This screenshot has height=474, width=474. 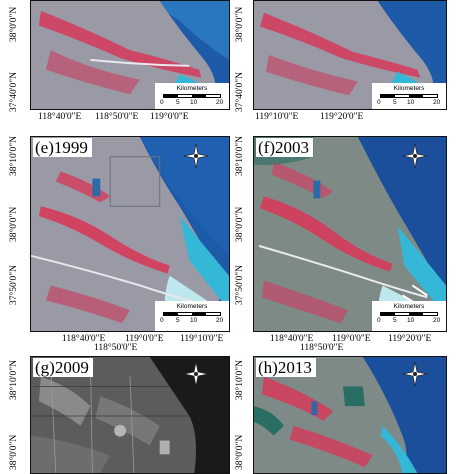 What do you see at coordinates (130, 415) in the screenshot?
I see `map-panel-2009: (g)2009` at bounding box center [130, 415].